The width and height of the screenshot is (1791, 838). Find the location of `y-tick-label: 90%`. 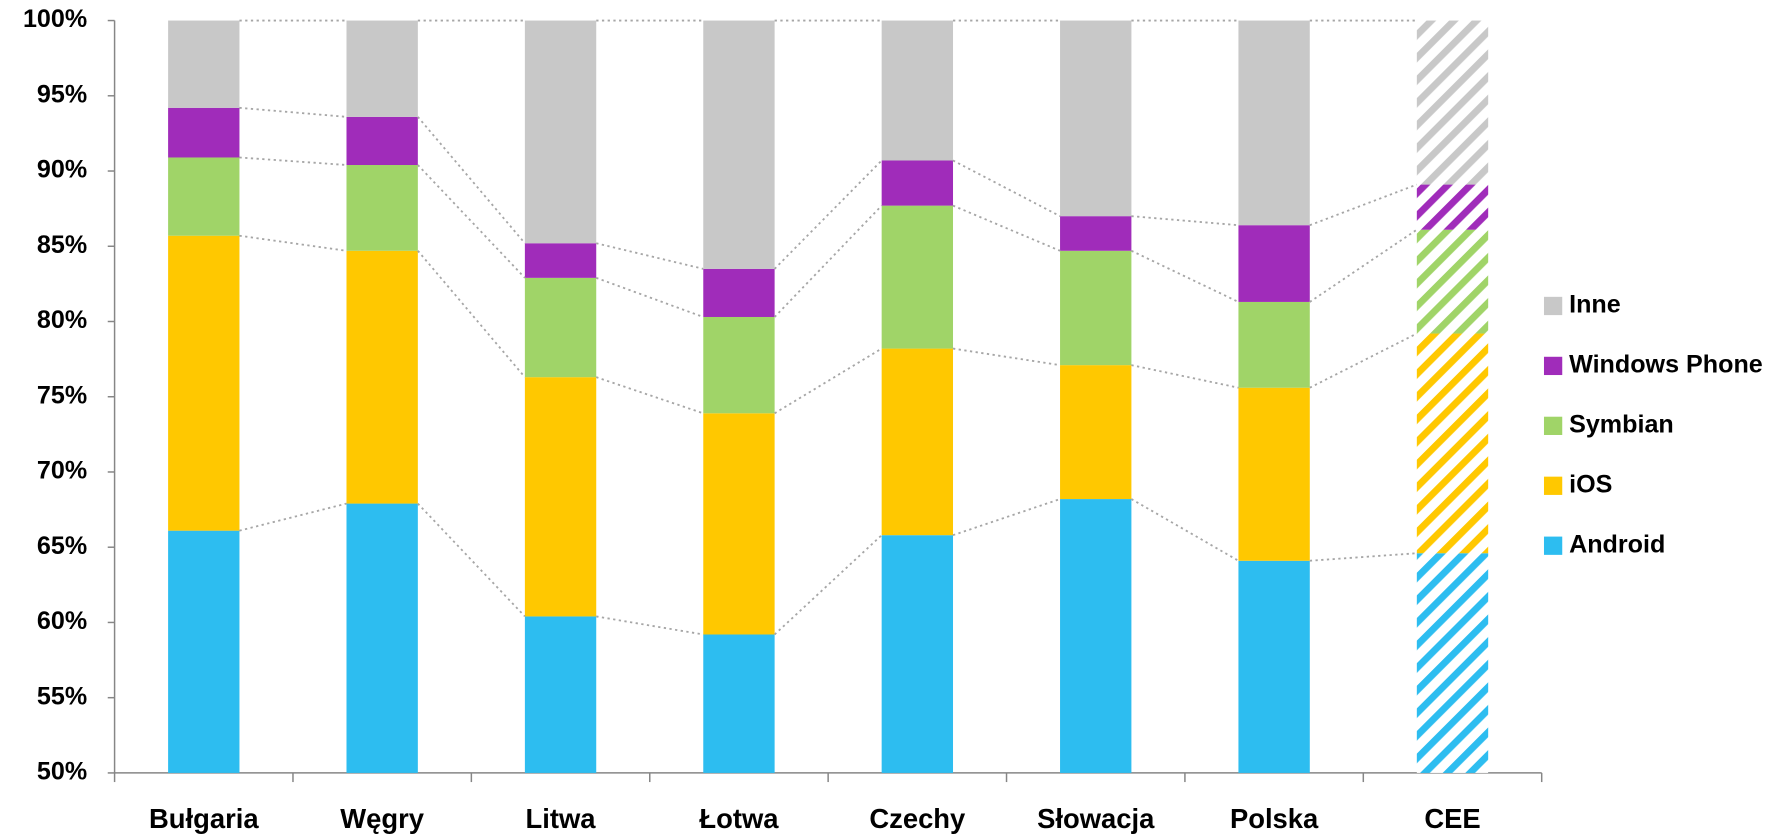

y-tick-label: 90% is located at coordinates (62, 170).